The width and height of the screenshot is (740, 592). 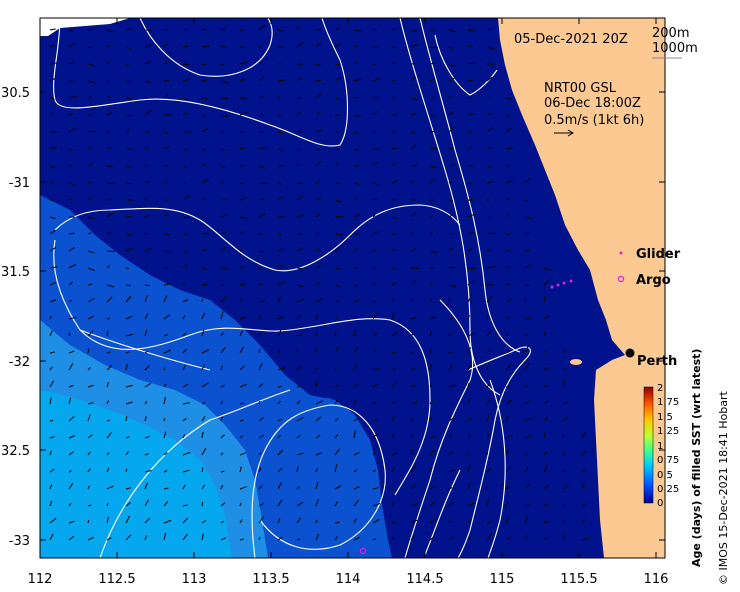 What do you see at coordinates (270, 579) in the screenshot?
I see `x-tick-label: 113.5` at bounding box center [270, 579].